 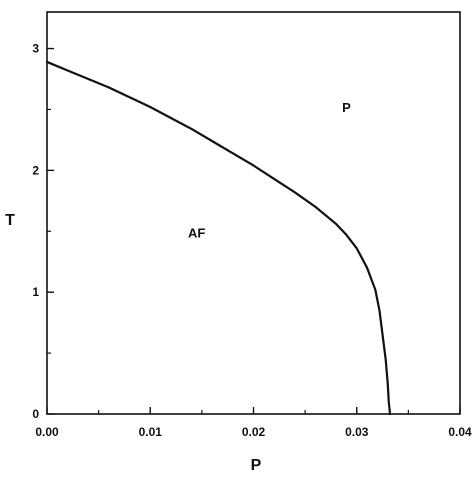 I want to click on x-tick-label: 0.01, so click(x=151, y=432).